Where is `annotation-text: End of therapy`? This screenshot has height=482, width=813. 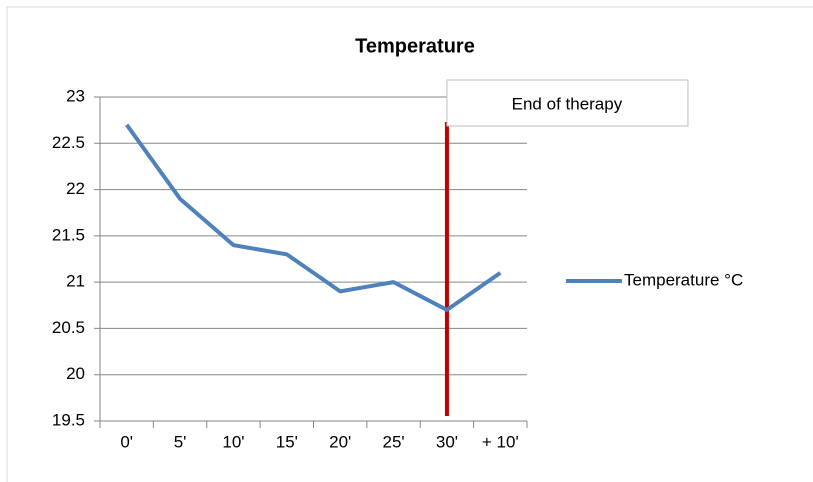
annotation-text: End of therapy is located at coordinates (567, 103).